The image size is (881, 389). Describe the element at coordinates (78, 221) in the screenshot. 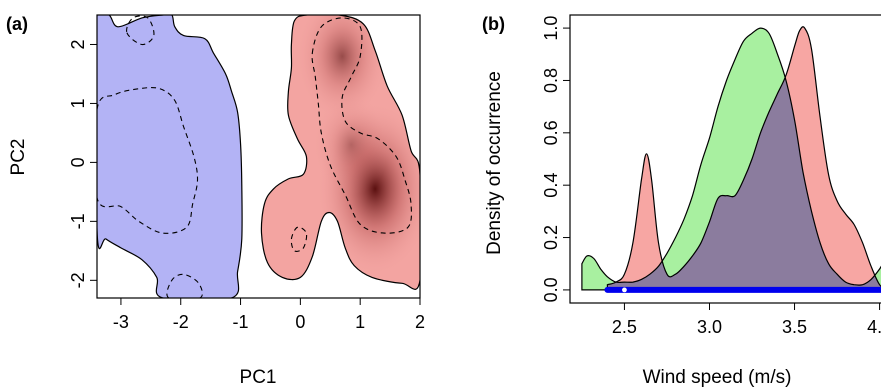

I see `y-tick-label: -1` at that location.